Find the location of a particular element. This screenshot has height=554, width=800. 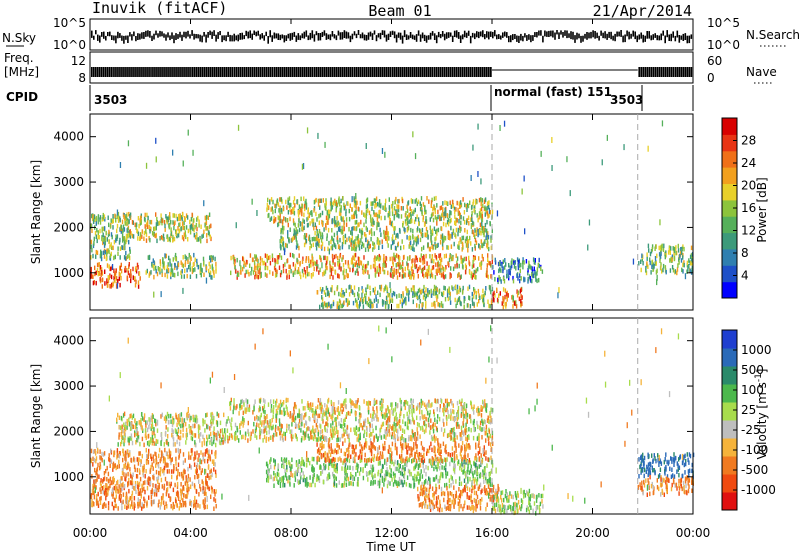

freq-strip is located at coordinates (391, 67).